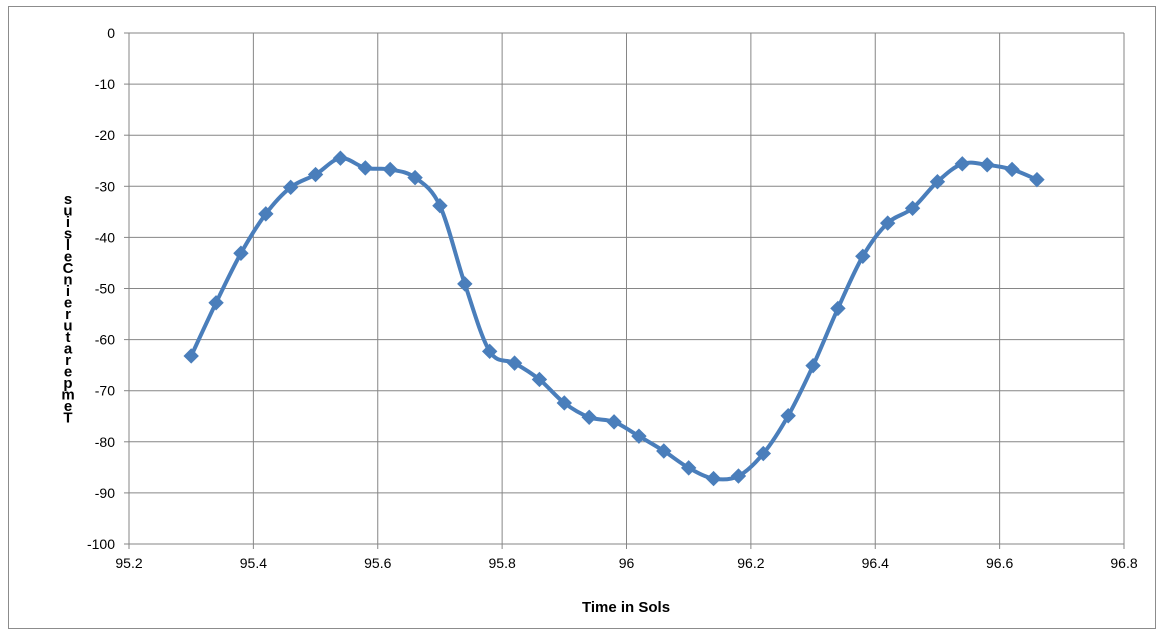 The image size is (1161, 634). Describe the element at coordinates (999, 563) in the screenshot. I see `x-tick-label: 96.6` at that location.